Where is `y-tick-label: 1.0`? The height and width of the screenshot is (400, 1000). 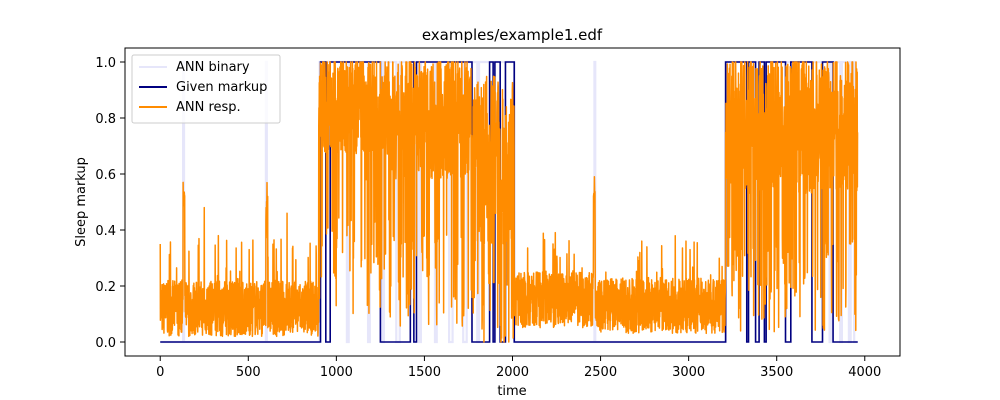 y-tick-label: 1.0 is located at coordinates (105, 63).